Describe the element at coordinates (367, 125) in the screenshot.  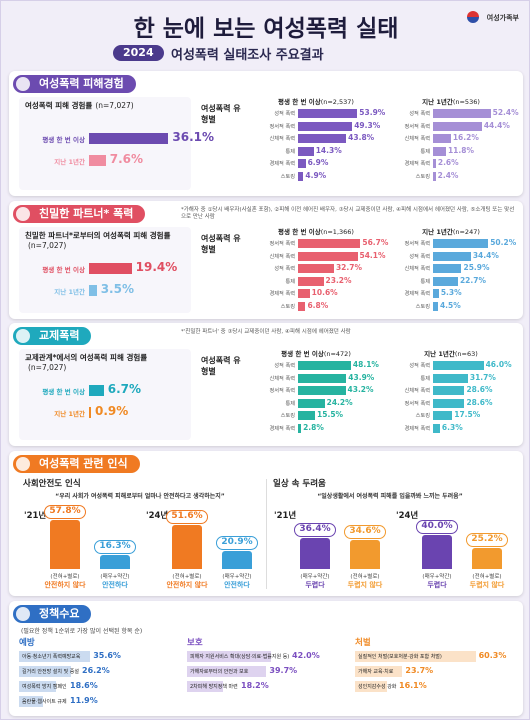
I see `type-value: 49.3%` at that location.